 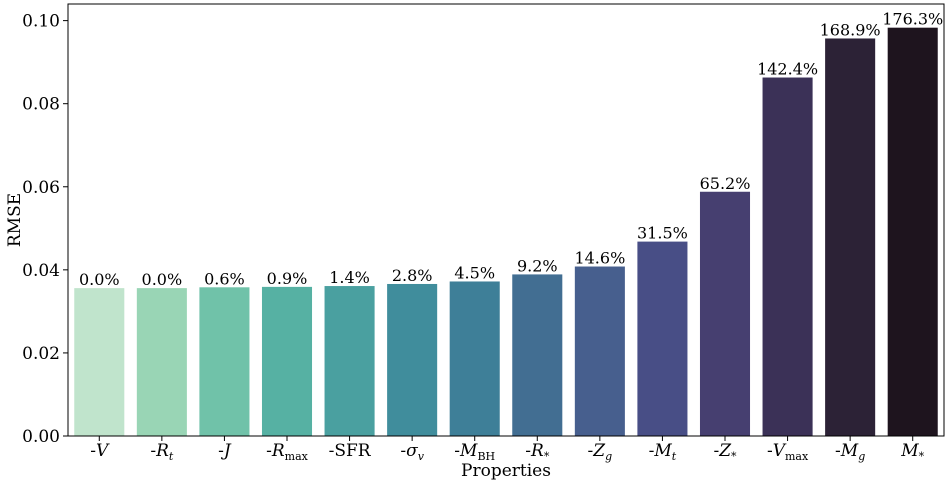 What do you see at coordinates (725, 452) in the screenshot?
I see `x-tick-label: -Z*` at bounding box center [725, 452].